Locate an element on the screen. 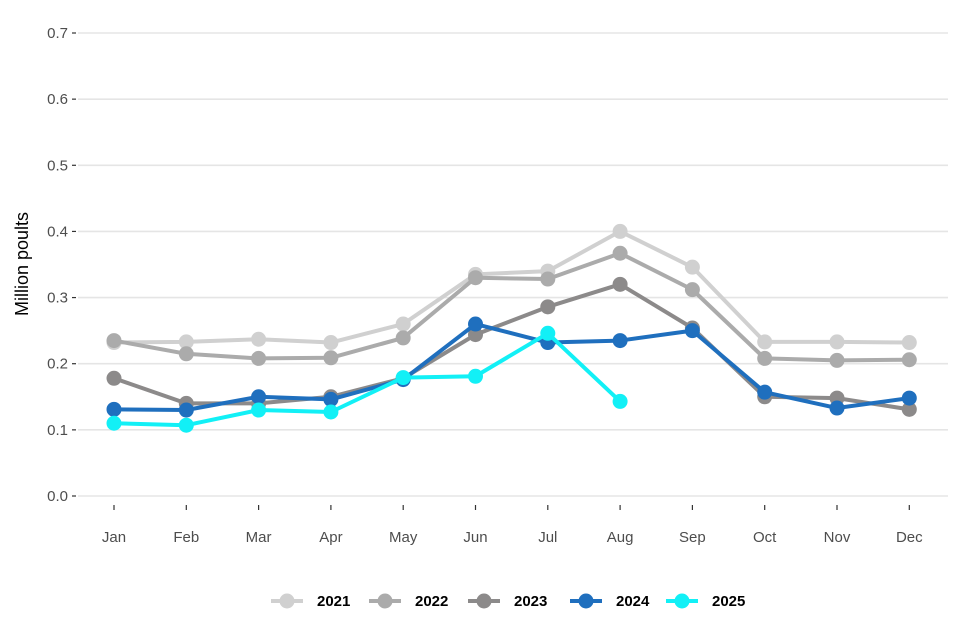 The image size is (960, 640). series-2024 is located at coordinates (511, 367).